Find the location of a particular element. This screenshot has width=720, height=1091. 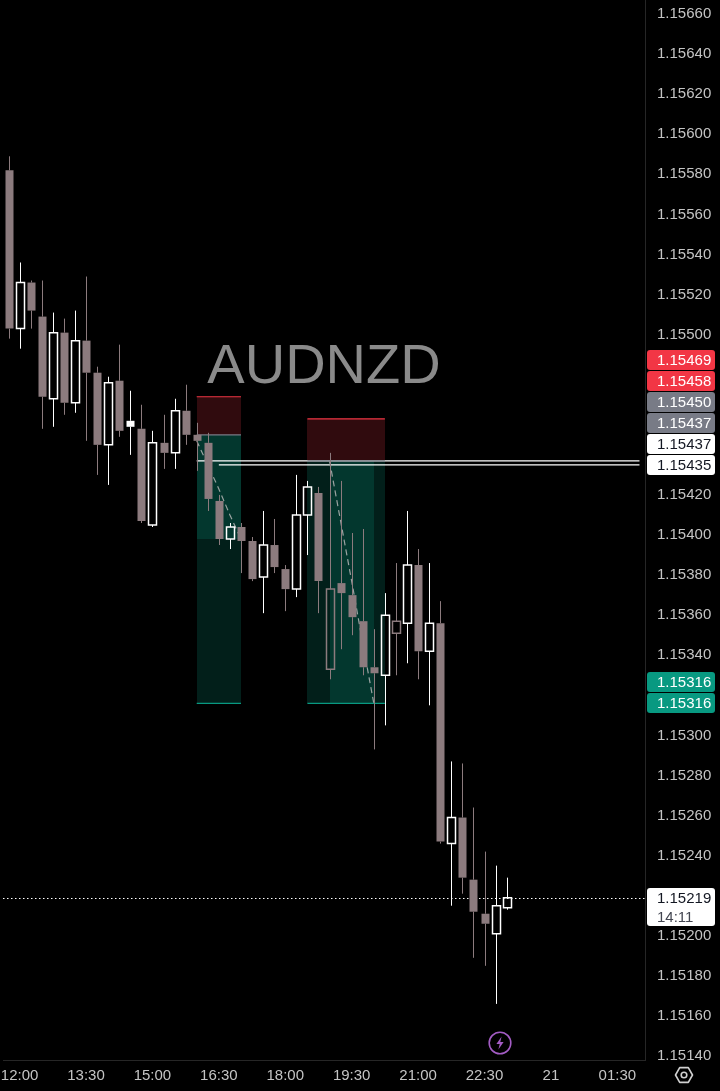

y-tick-label: 1.15520 is located at coordinates (684, 293).